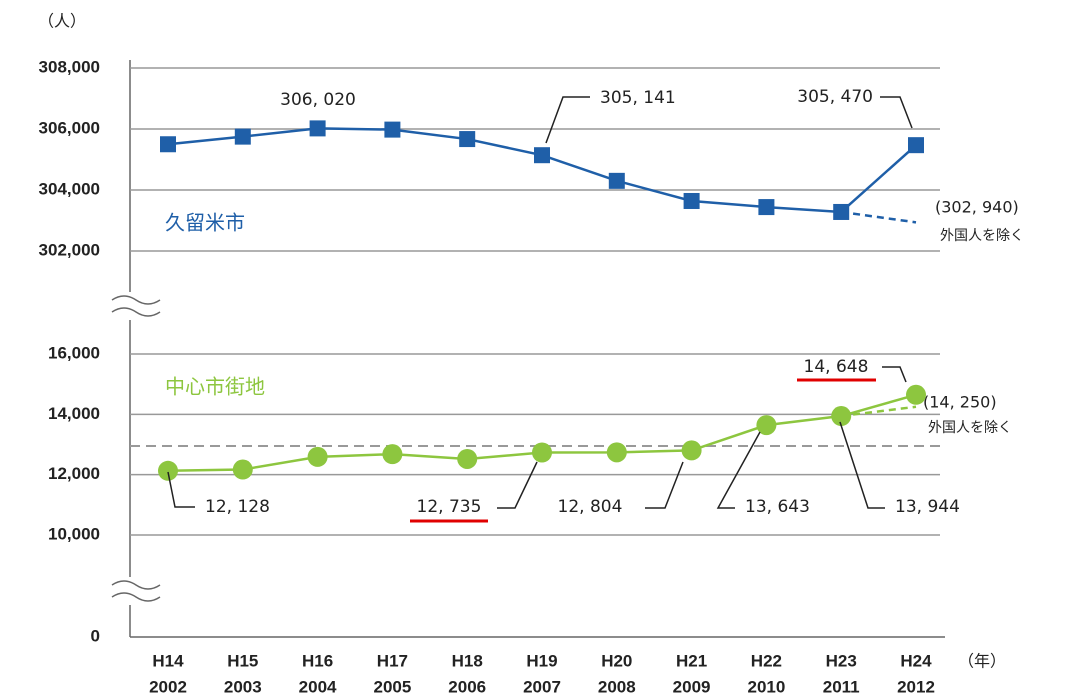  Describe the element at coordinates (205, 223) in the screenshot. I see `series-name: 久留米市` at that location.